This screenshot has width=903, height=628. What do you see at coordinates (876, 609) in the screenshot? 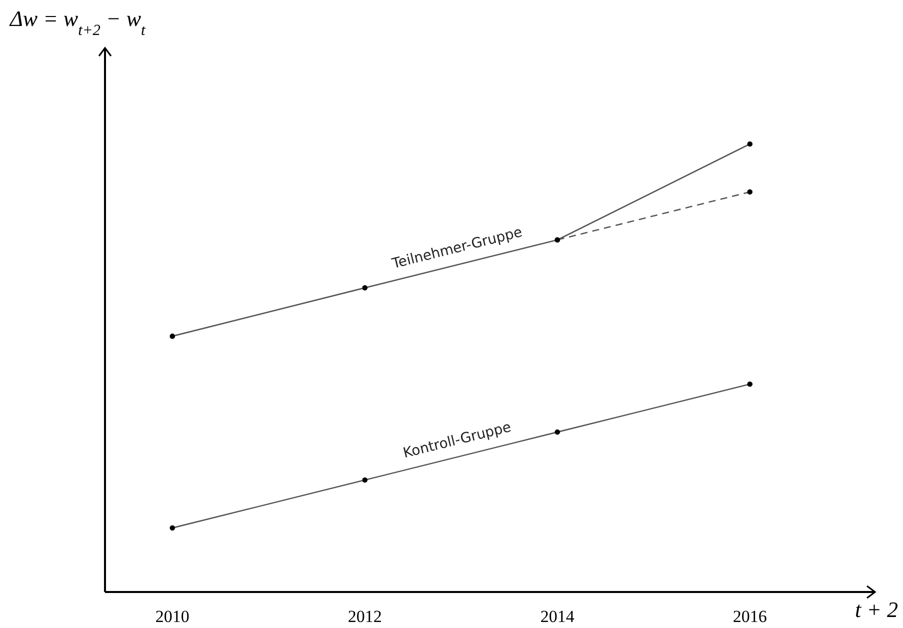
I see `x-axis-title: t + 2` at bounding box center [876, 609].